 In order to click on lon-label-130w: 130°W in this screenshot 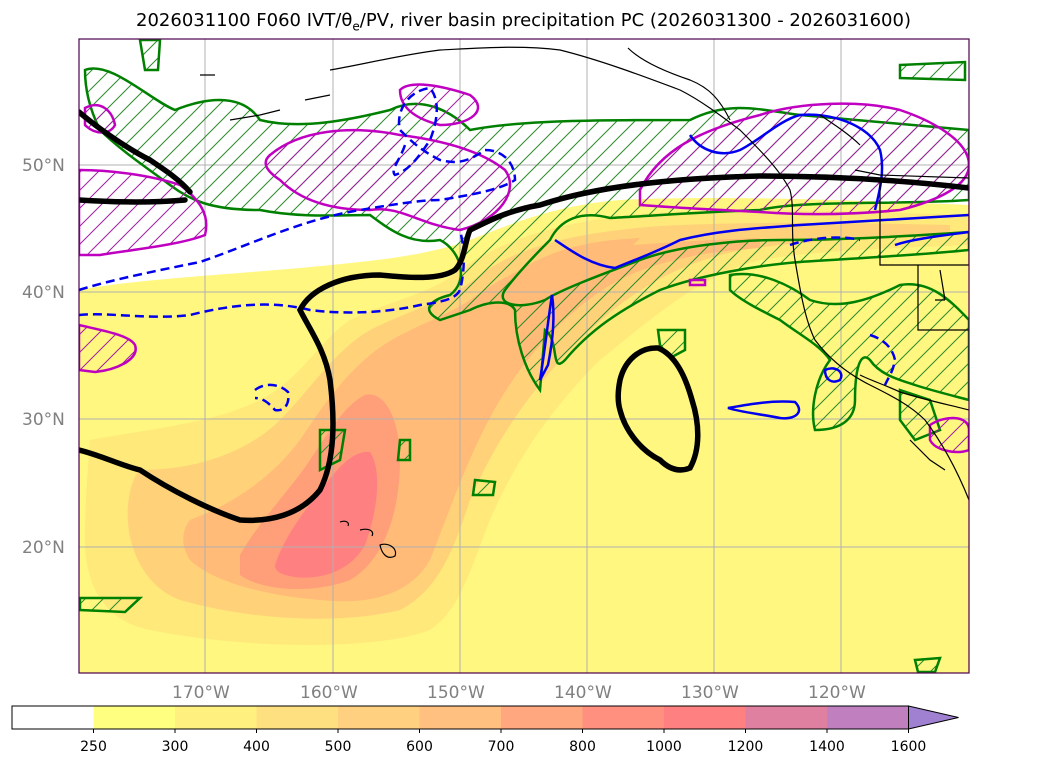, I will do `click(710, 693)`.